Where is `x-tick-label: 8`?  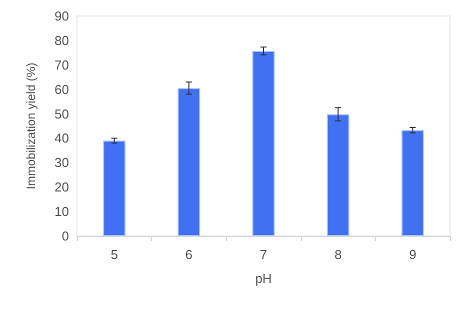
x-tick-label: 8 is located at coordinates (338, 254).